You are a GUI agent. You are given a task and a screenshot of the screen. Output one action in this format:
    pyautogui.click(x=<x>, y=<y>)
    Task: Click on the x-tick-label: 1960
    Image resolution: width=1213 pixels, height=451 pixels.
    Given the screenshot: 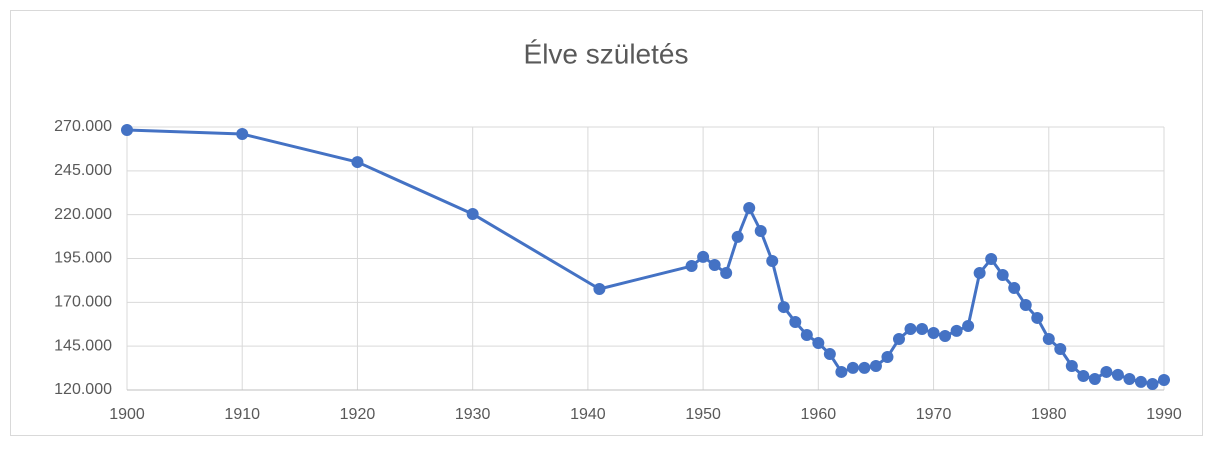 What is the action you would take?
    pyautogui.click(x=819, y=414)
    